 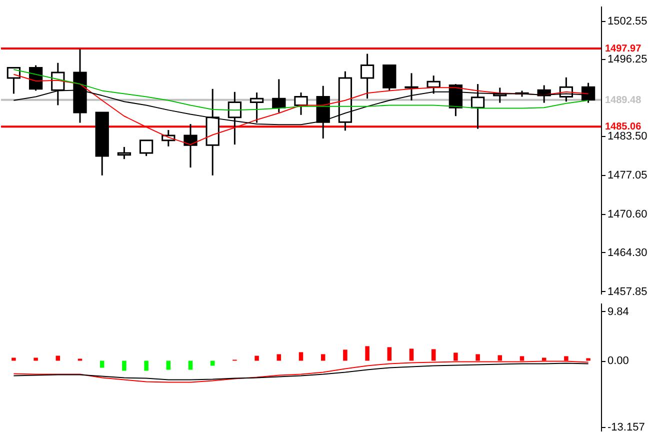 I want to click on y-tick-label: 1496.25, so click(x=628, y=59).